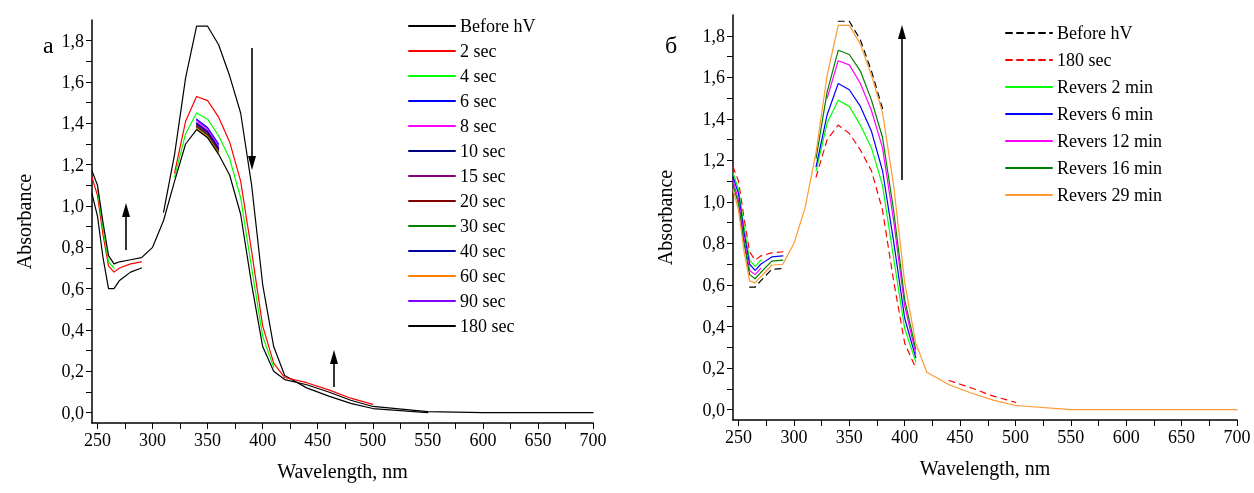 Image resolution: width=1254 pixels, height=493 pixels. What do you see at coordinates (483, 226) in the screenshot?
I see `legend-label: 30 sec` at bounding box center [483, 226].